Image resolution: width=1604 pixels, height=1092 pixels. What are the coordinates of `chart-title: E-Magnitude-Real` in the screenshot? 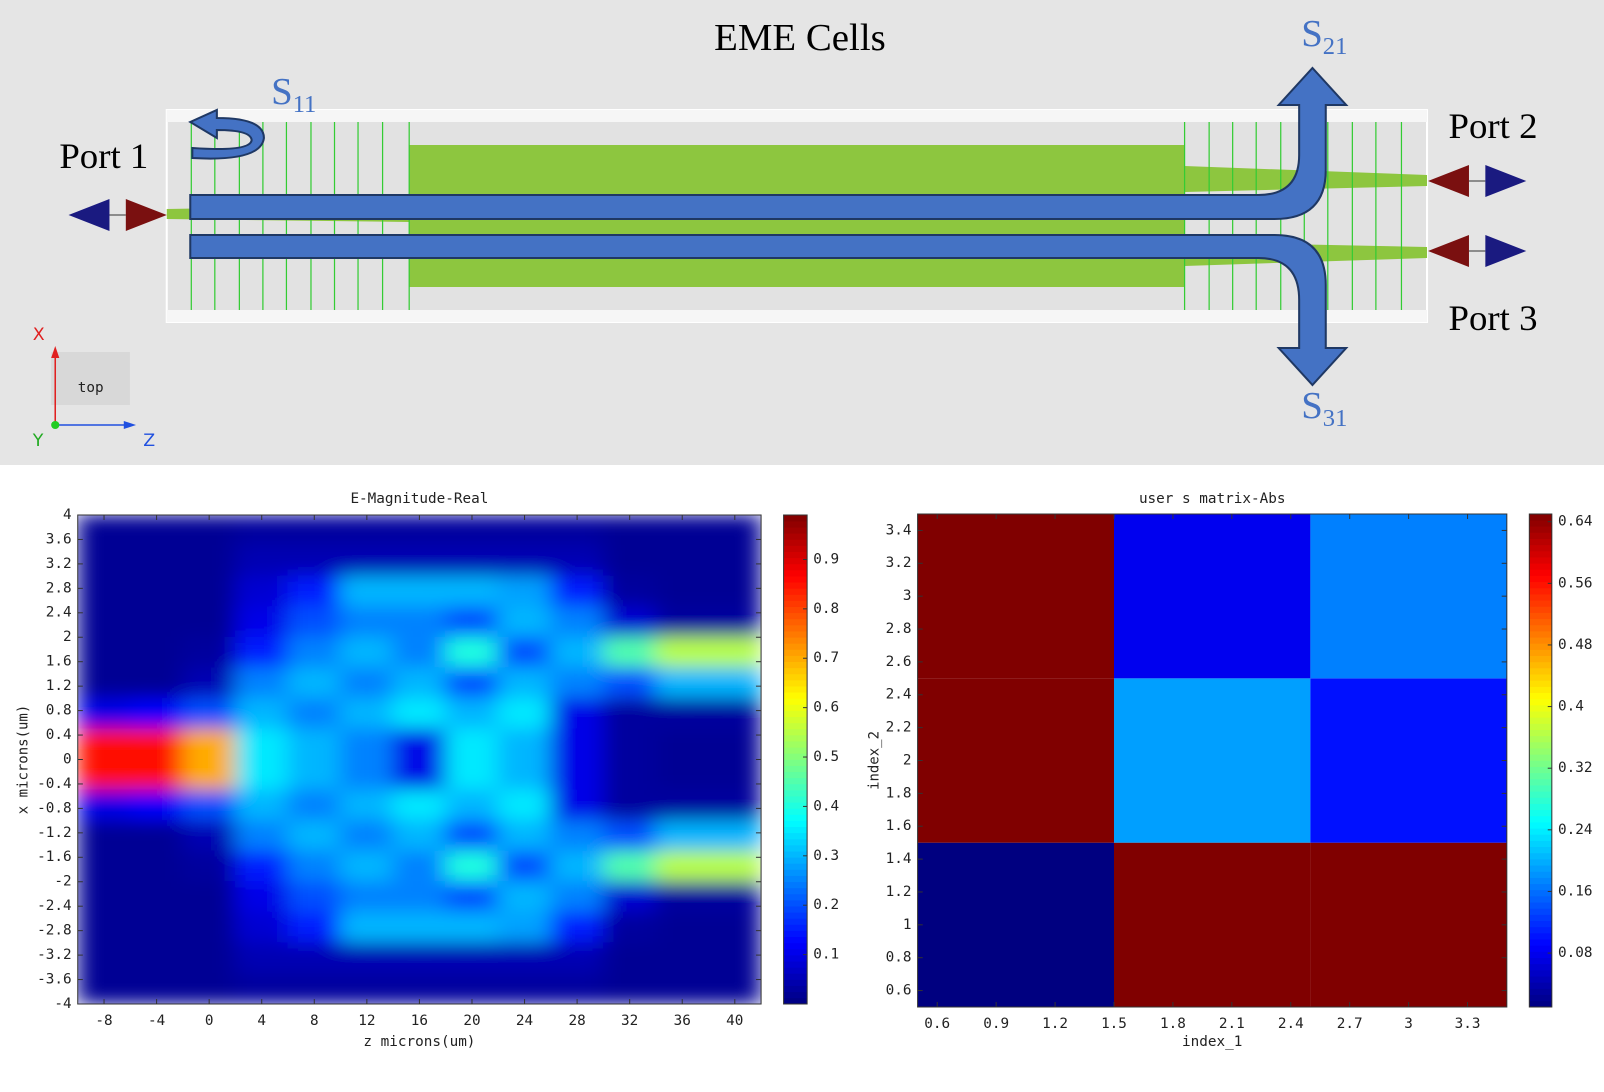 It's located at (419, 499).